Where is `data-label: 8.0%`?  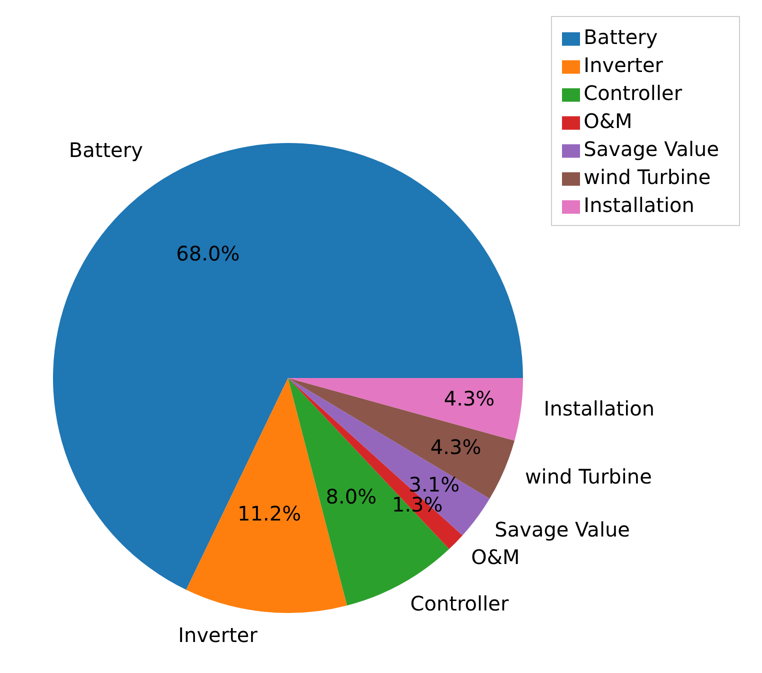
data-label: 8.0% is located at coordinates (351, 496).